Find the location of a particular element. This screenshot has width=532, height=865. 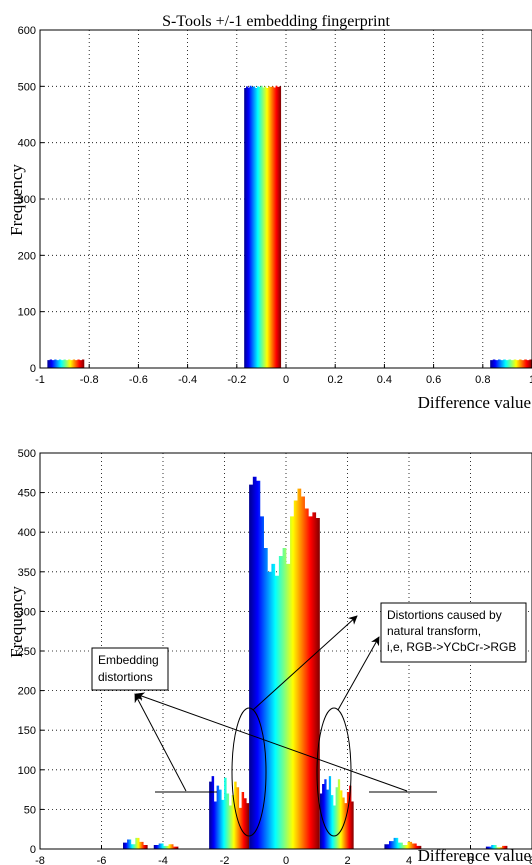

arrow-embedding-right is located at coordinates (271, 742).